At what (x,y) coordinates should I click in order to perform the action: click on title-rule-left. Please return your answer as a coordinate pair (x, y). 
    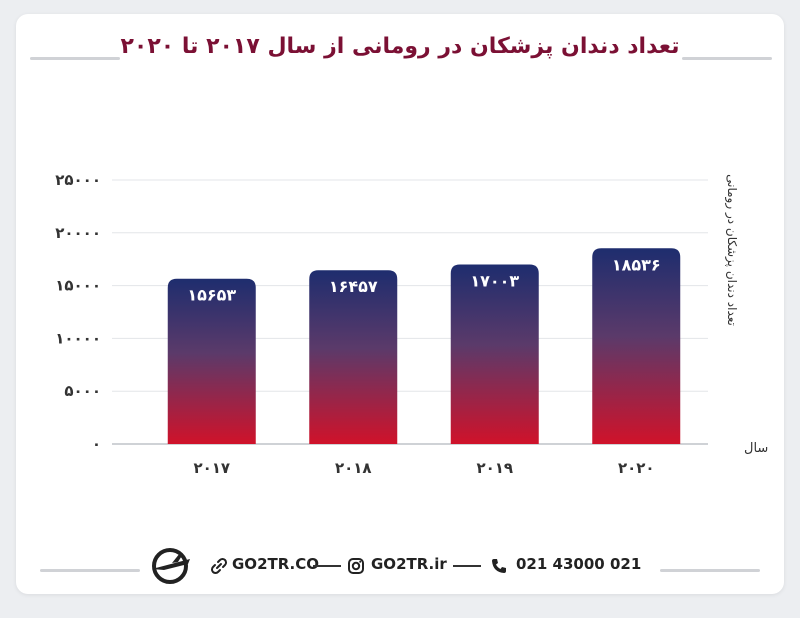
    Looking at the image, I should click on (75, 58).